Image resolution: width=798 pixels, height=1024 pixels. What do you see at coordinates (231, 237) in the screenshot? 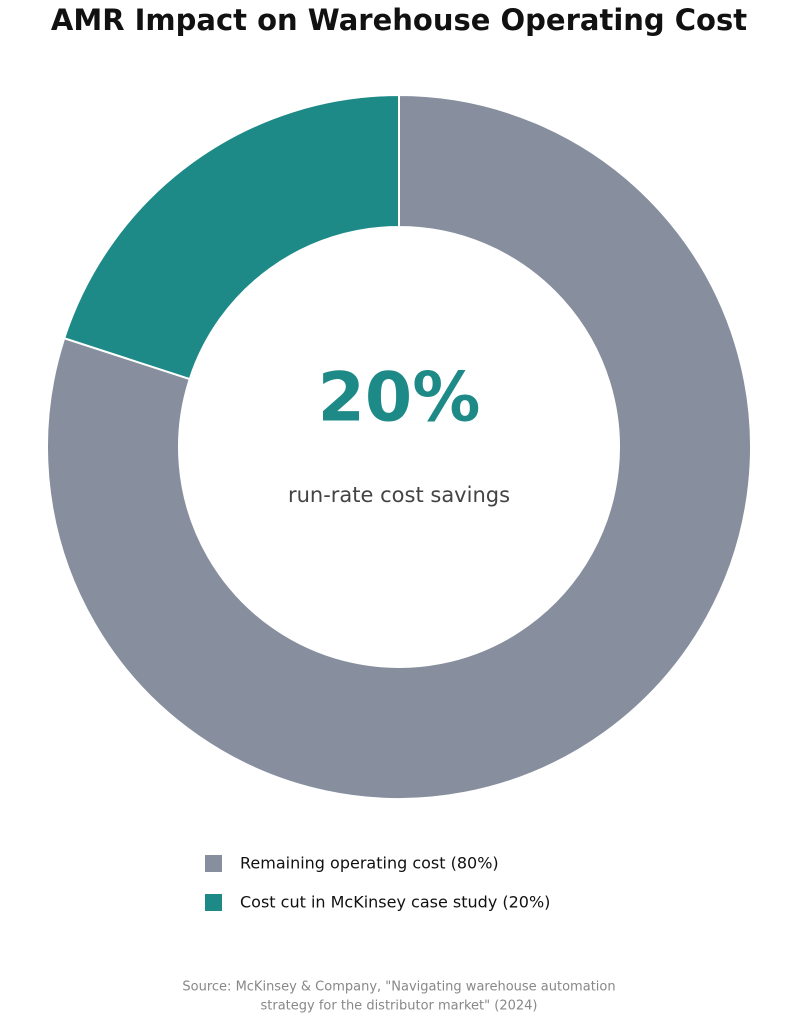
I see `donut-segment` at bounding box center [231, 237].